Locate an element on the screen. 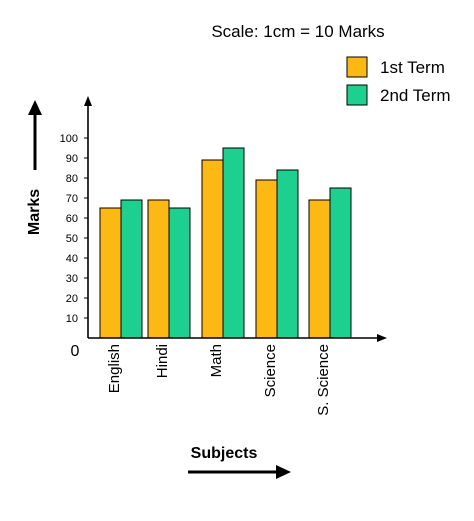  y-tick-label: 10 is located at coordinates (72, 319).